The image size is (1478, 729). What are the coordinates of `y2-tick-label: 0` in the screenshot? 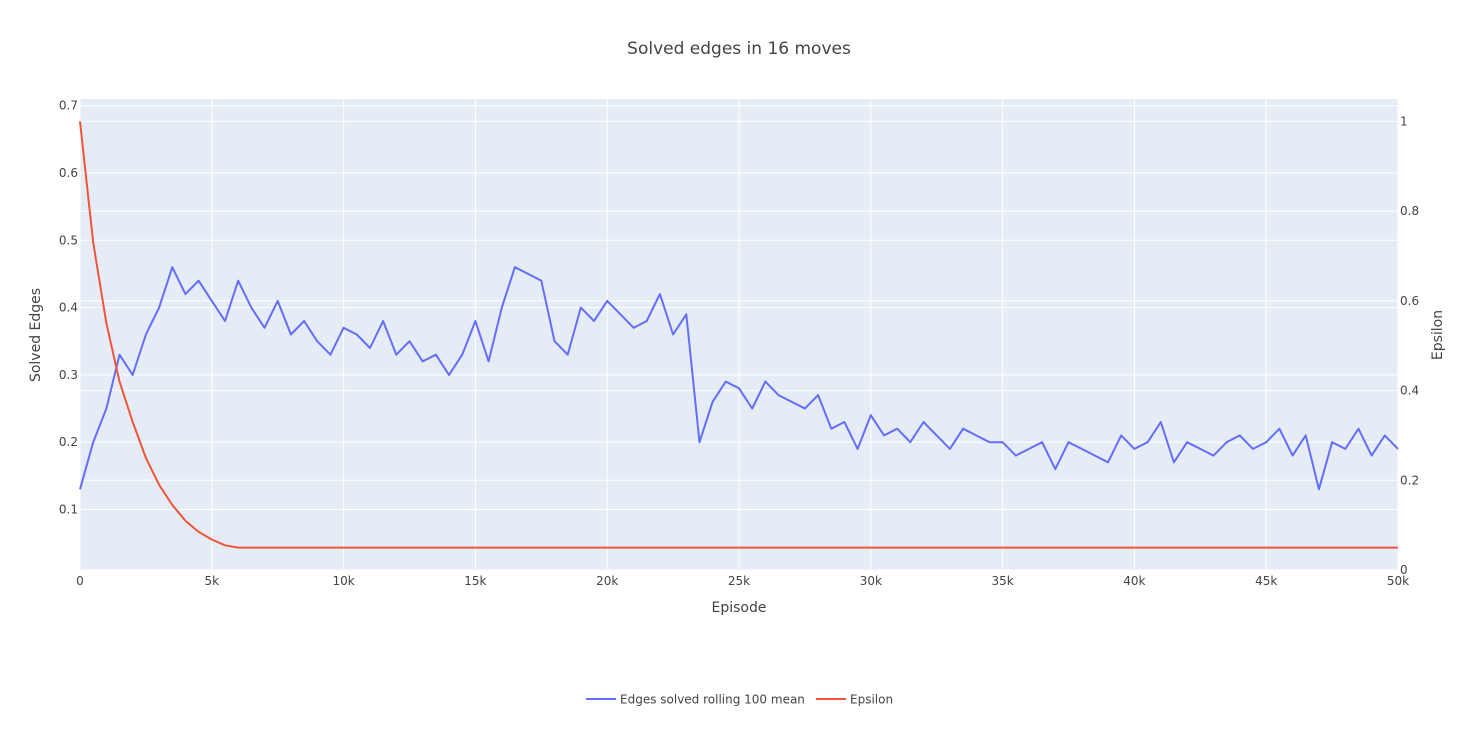 It's located at (1404, 570).